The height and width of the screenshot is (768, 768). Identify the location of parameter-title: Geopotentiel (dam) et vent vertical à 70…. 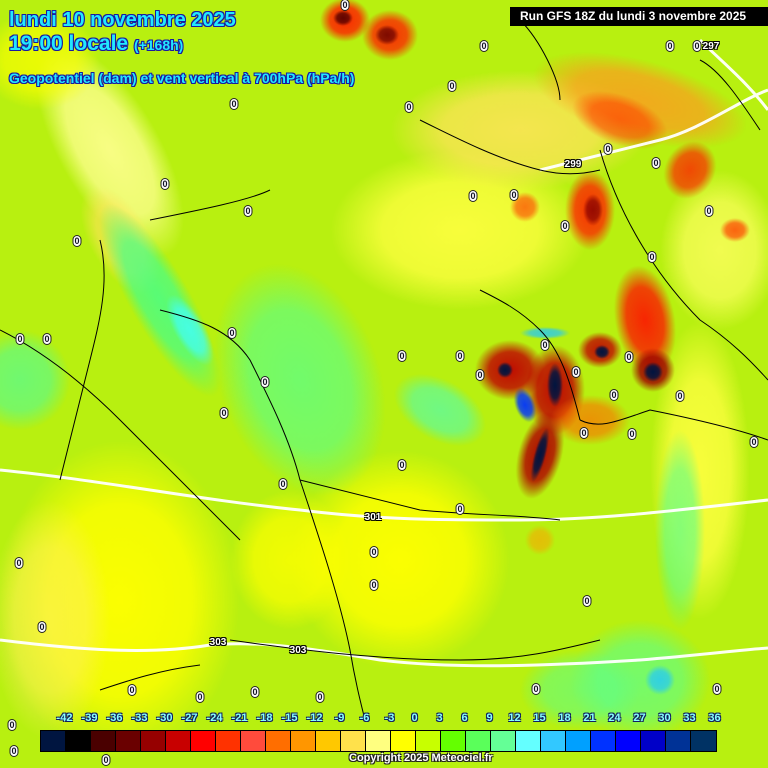
(182, 78).